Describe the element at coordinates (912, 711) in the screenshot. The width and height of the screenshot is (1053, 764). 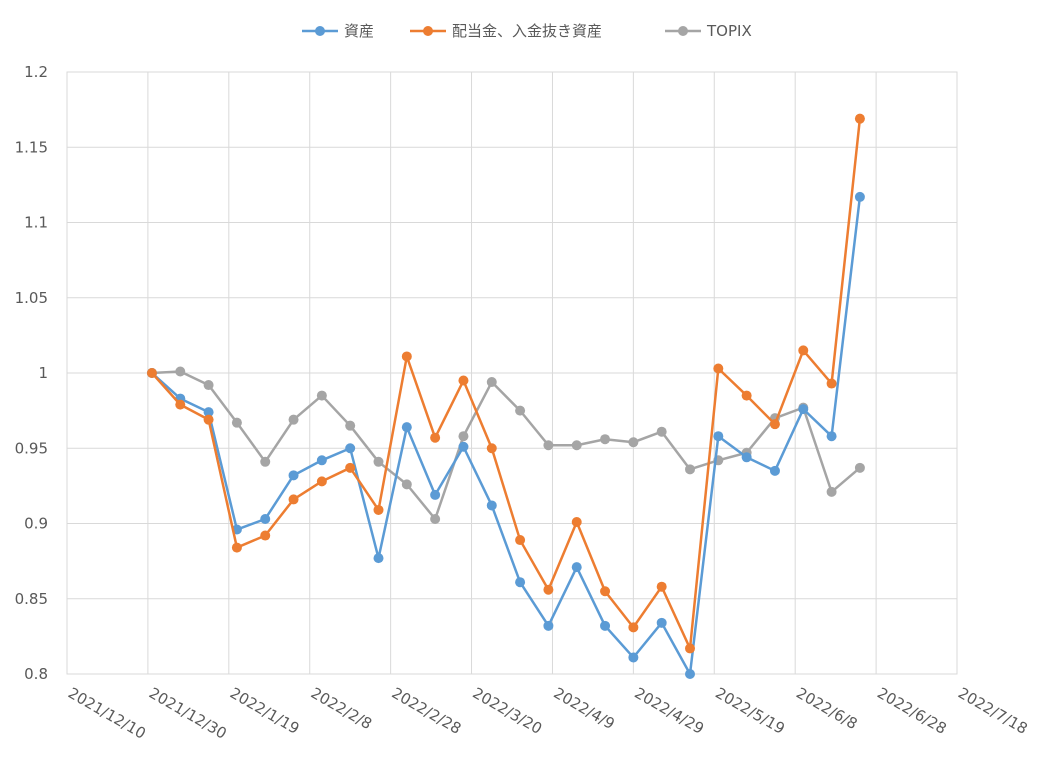
I see `x-tick-label: 2022/6/28` at that location.